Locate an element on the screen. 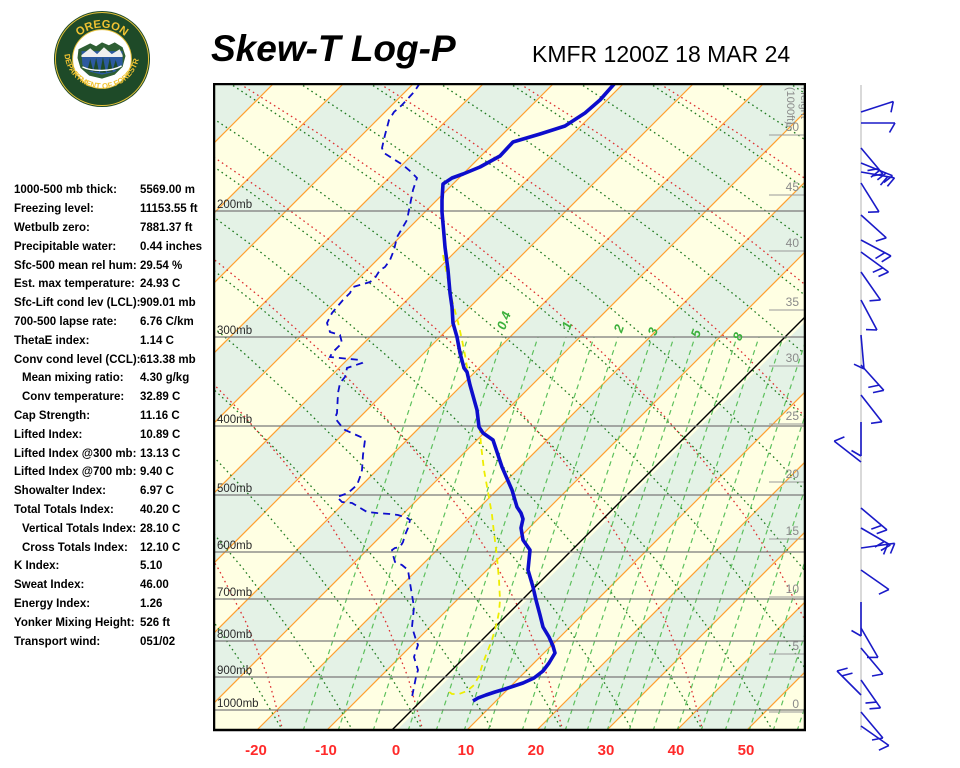 The width and height of the screenshot is (960, 768). svg-text: -20 is located at coordinates (256, 750).